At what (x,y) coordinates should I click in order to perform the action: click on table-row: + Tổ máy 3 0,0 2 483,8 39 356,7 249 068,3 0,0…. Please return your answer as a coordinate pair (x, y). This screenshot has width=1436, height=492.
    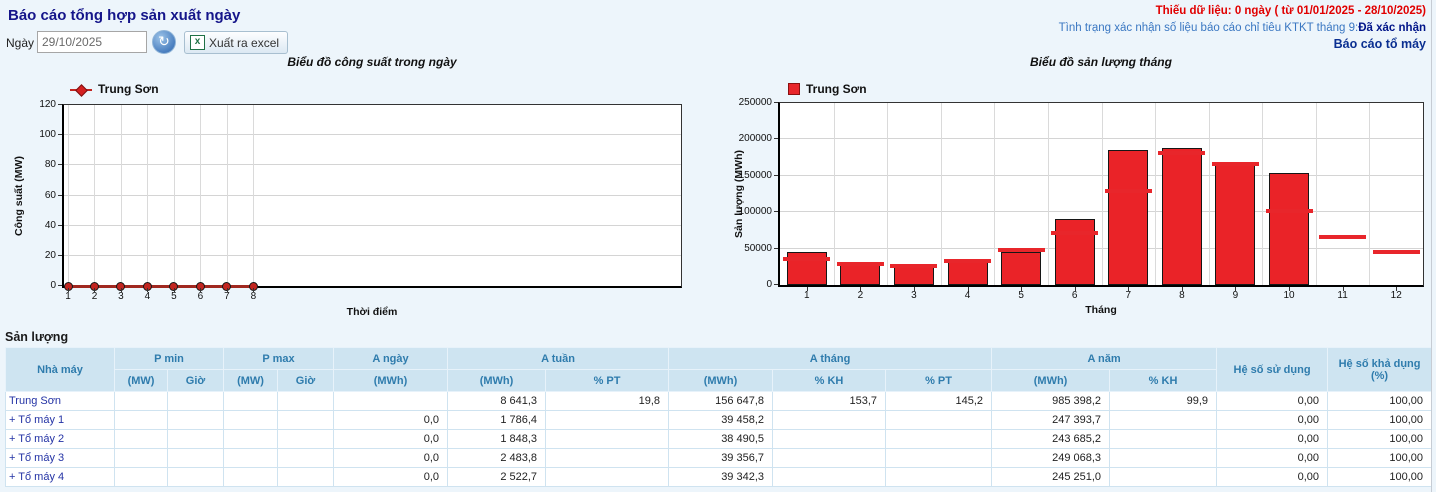
    Looking at the image, I should click on (719, 458).